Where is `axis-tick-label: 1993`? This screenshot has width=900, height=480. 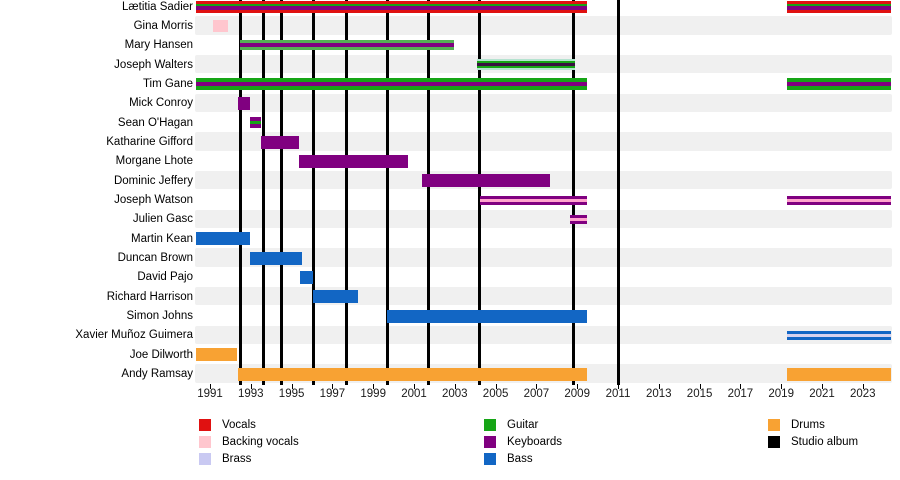
axis-tick-label: 1993 is located at coordinates (251, 394).